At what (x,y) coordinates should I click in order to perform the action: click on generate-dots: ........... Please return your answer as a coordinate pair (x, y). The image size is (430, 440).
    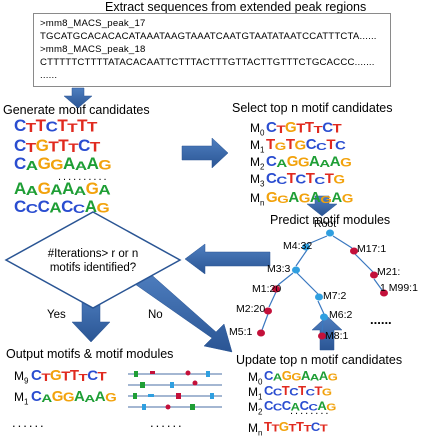
    Looking at the image, I should click on (83, 177).